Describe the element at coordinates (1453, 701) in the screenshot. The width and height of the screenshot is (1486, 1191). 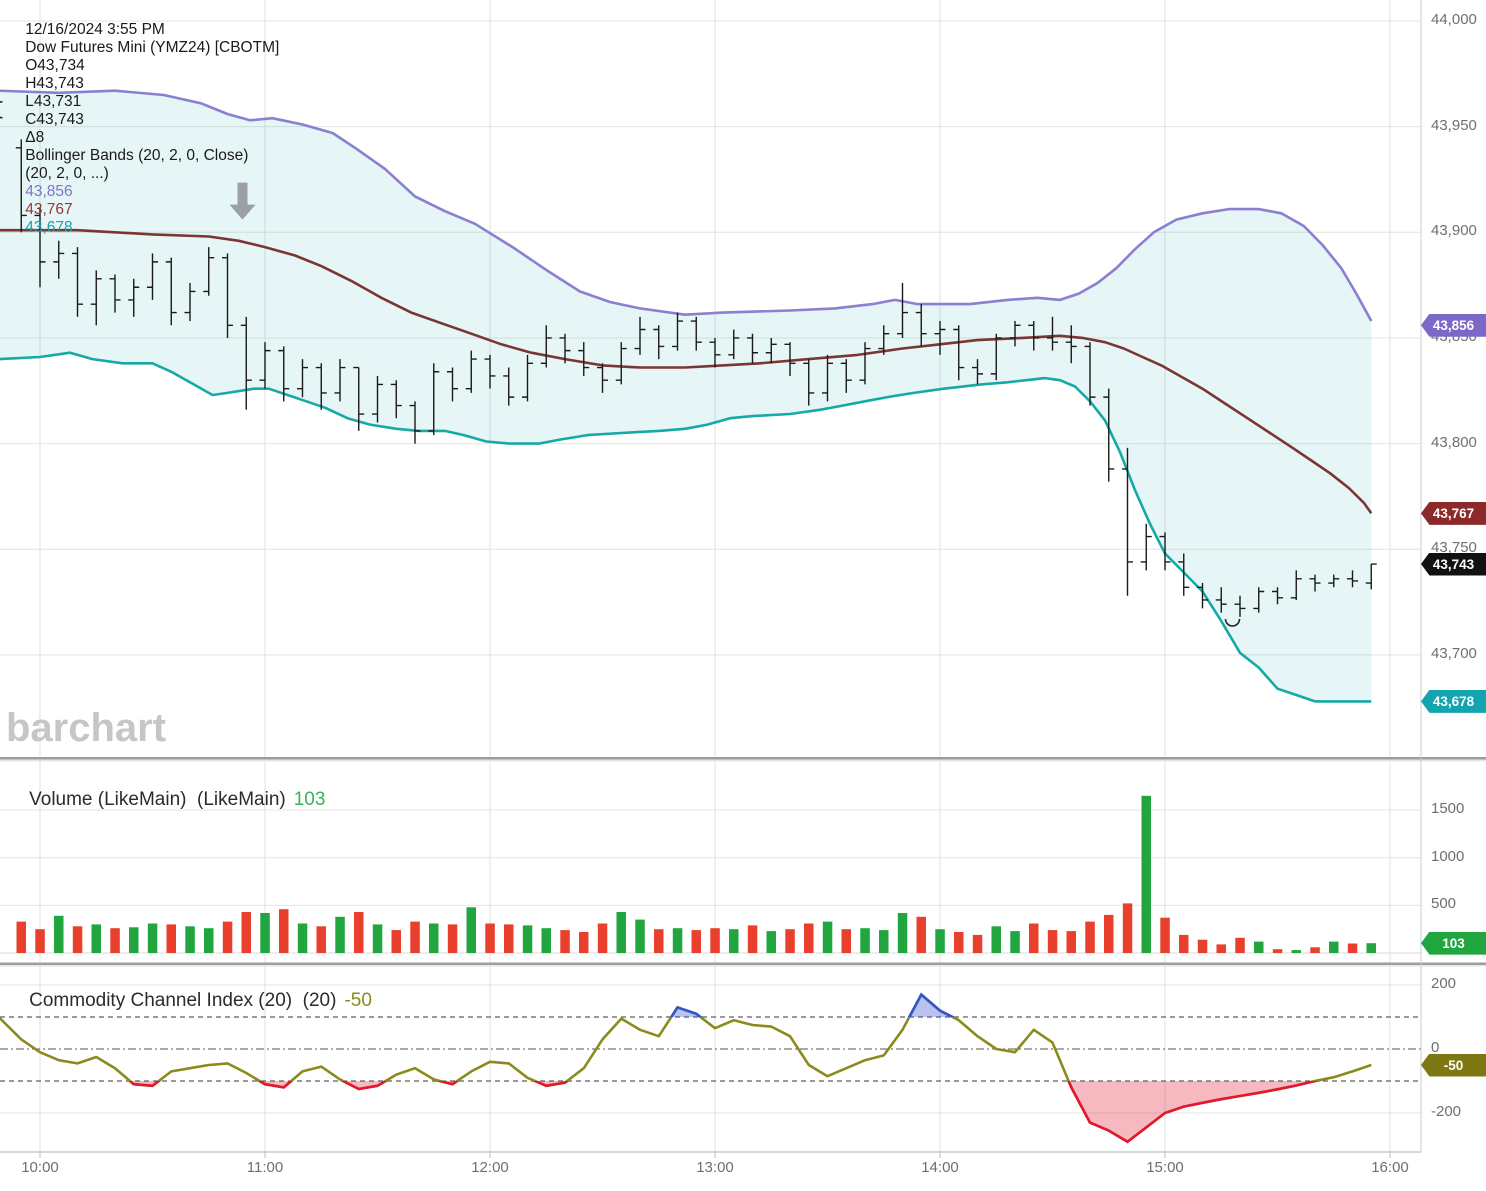
I see `price-value-badge: 43,678` at that location.